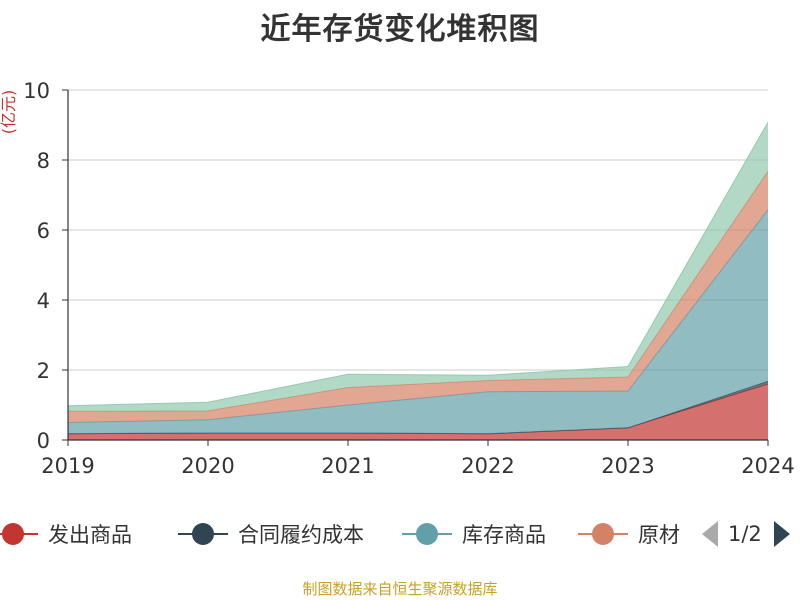 This screenshot has width=800, height=600. Describe the element at coordinates (400, 589) in the screenshot. I see `data-source-footer: 制图数据来自恒生聚源数据库` at that location.